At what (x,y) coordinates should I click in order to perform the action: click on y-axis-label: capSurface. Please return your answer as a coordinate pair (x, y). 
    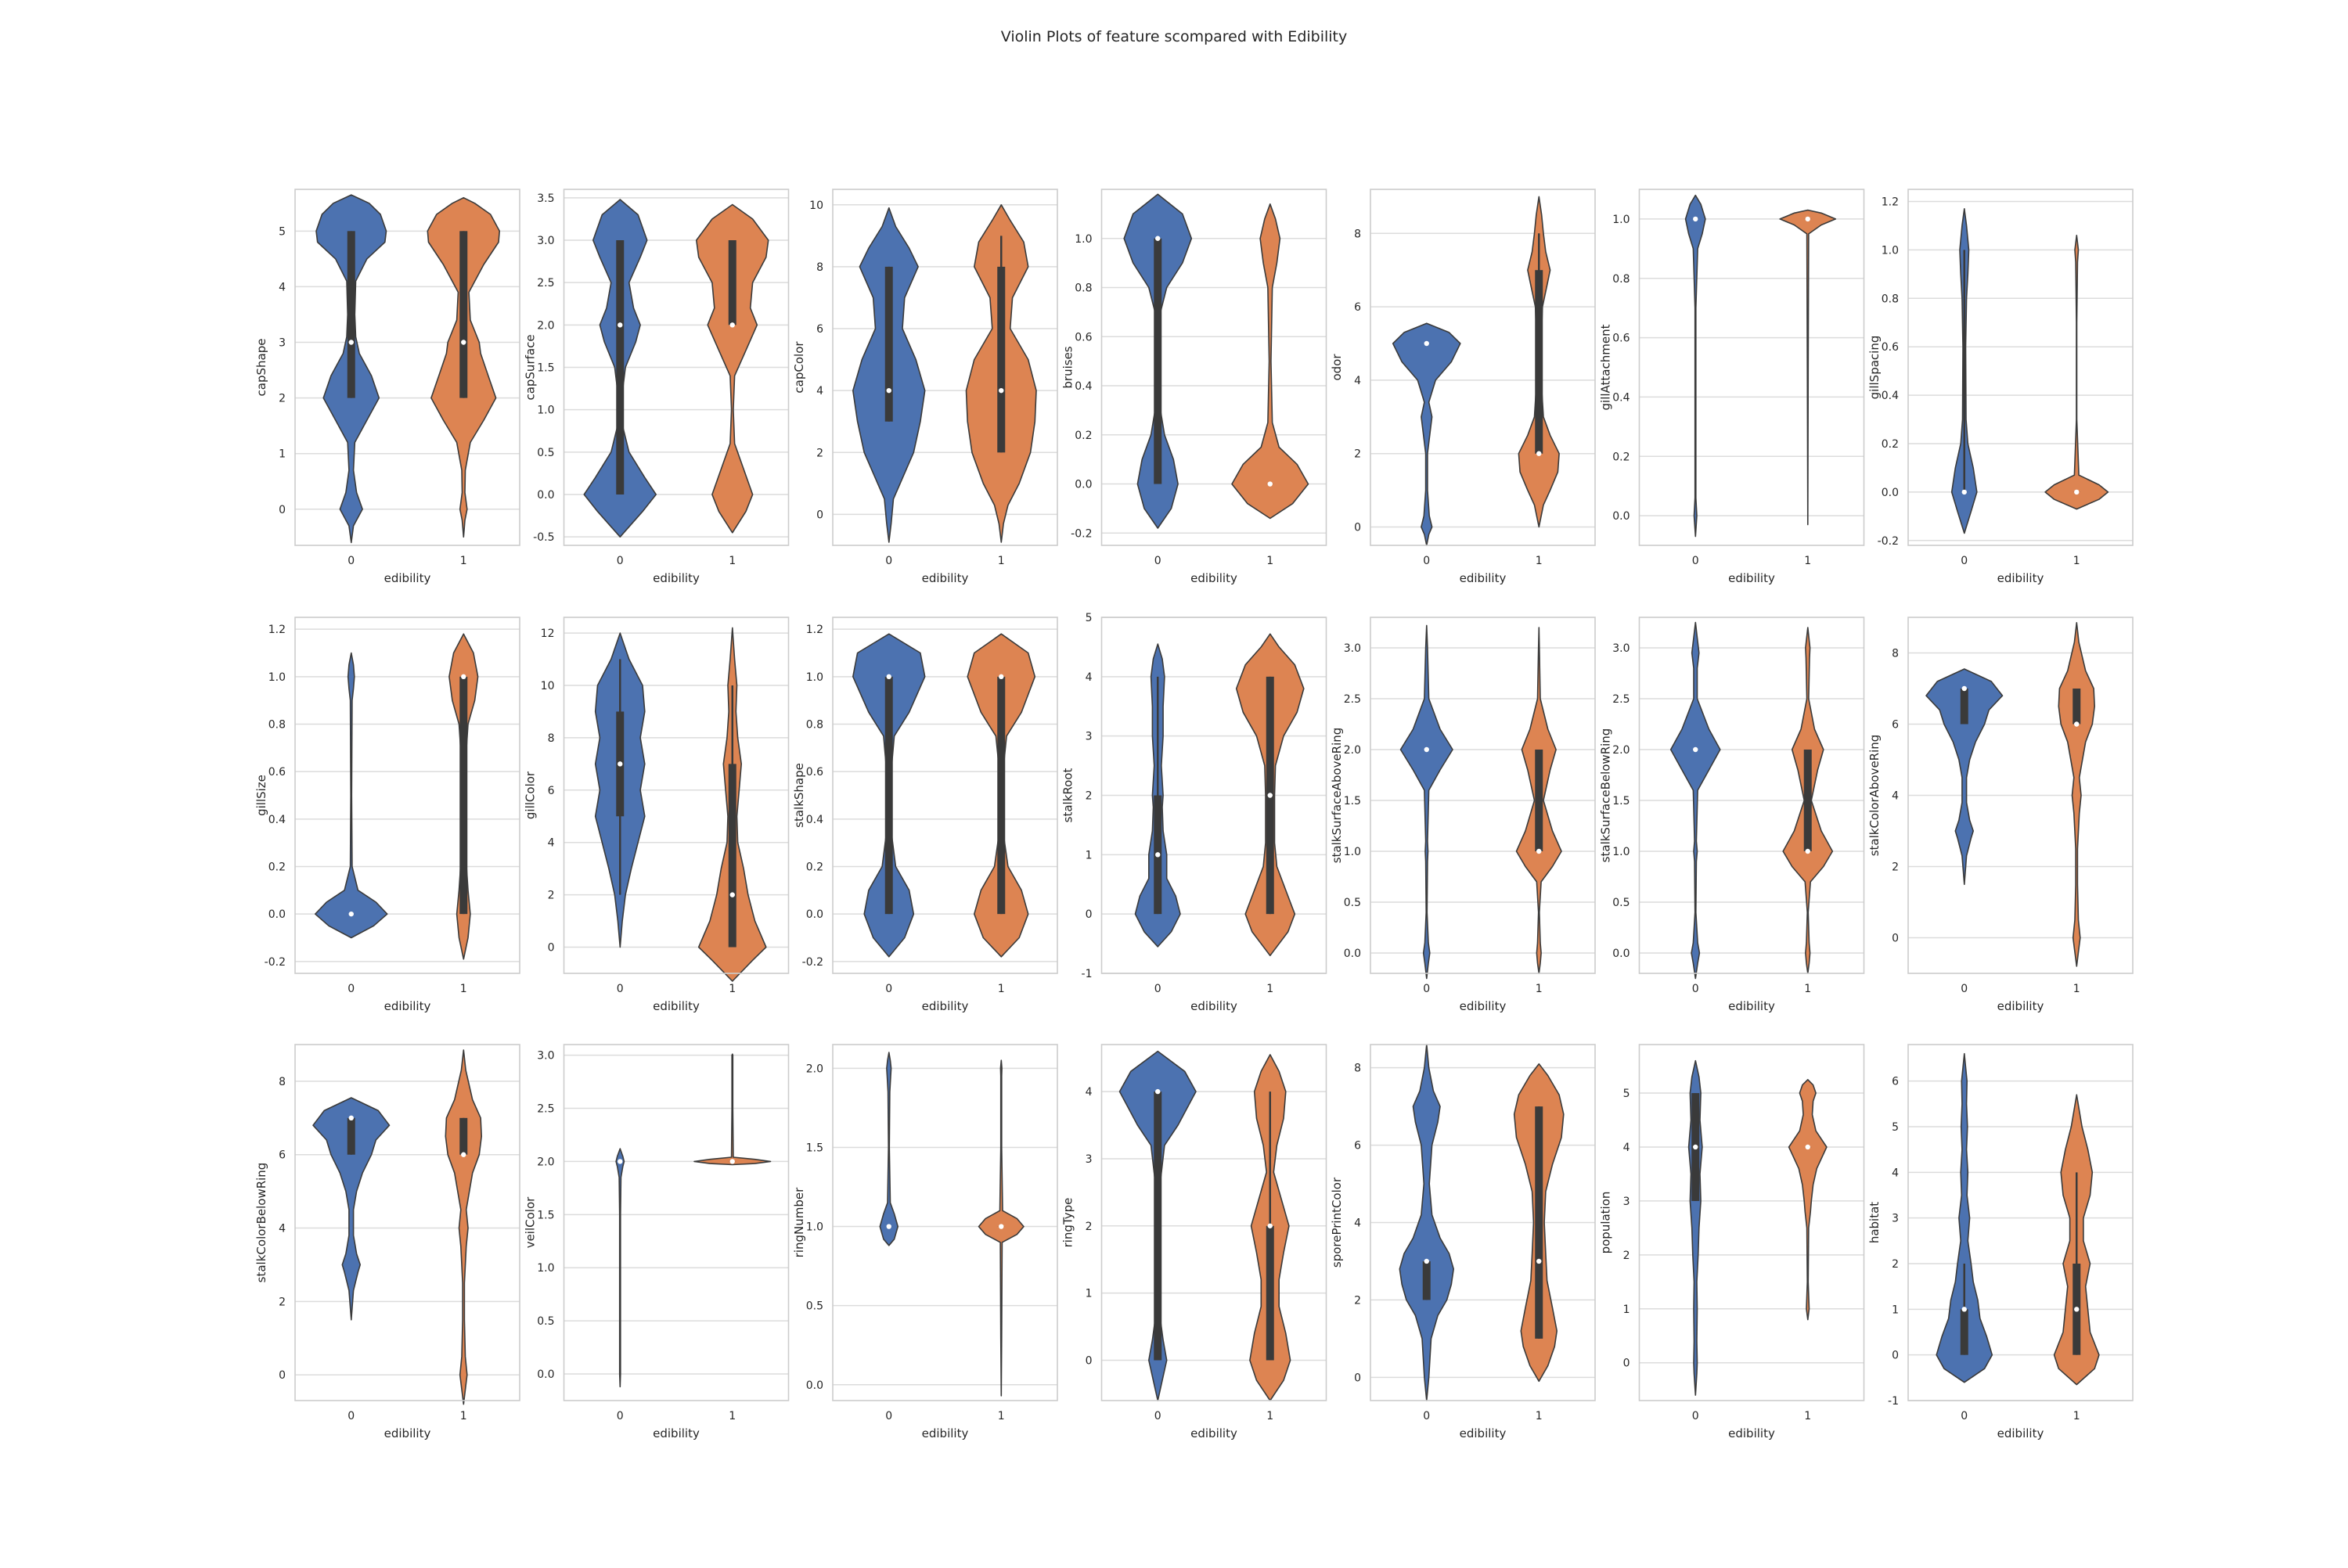
    Looking at the image, I should click on (531, 367).